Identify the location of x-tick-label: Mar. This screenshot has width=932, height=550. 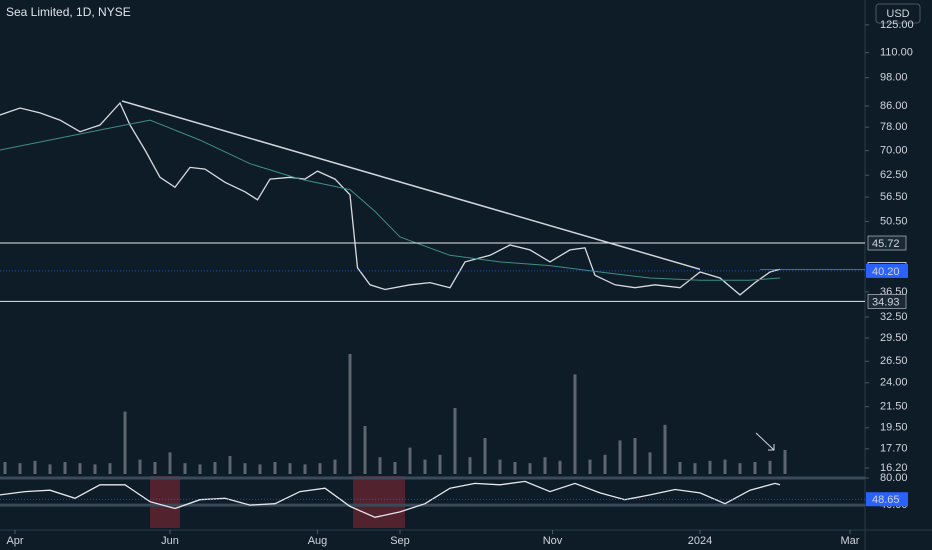
(850, 541).